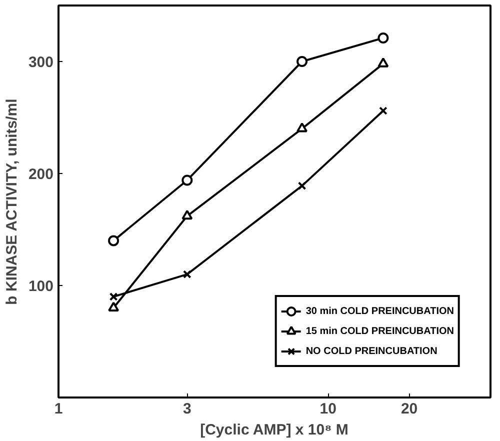 This screenshot has height=441, width=500. I want to click on legend-label: 15 min COLD PREINCUBATION, so click(380, 331).